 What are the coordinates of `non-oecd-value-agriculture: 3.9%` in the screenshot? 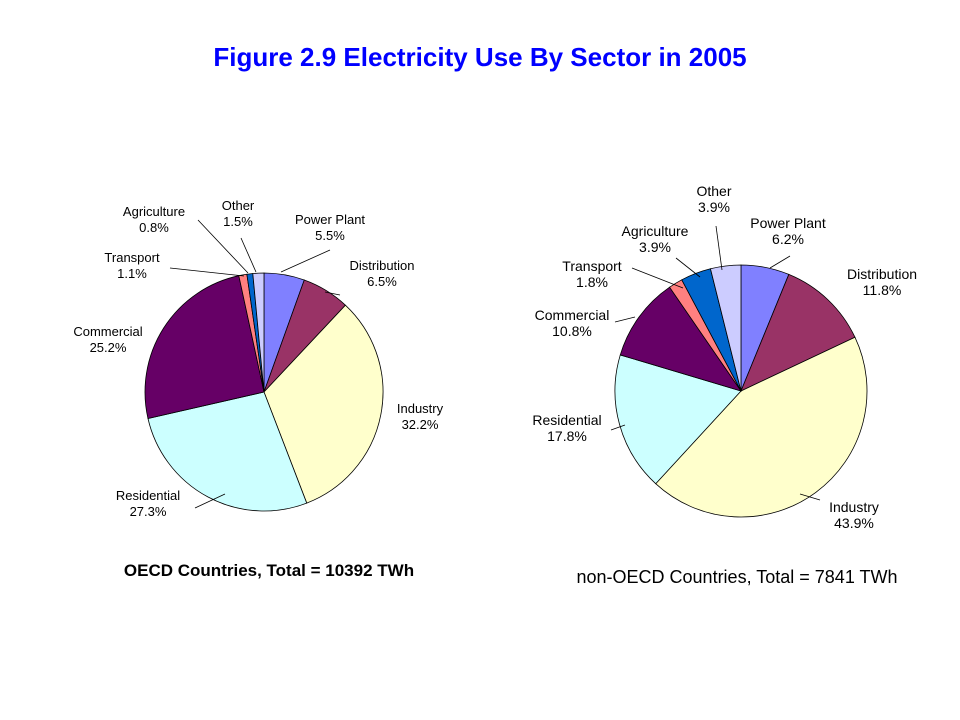 It's located at (655, 247).